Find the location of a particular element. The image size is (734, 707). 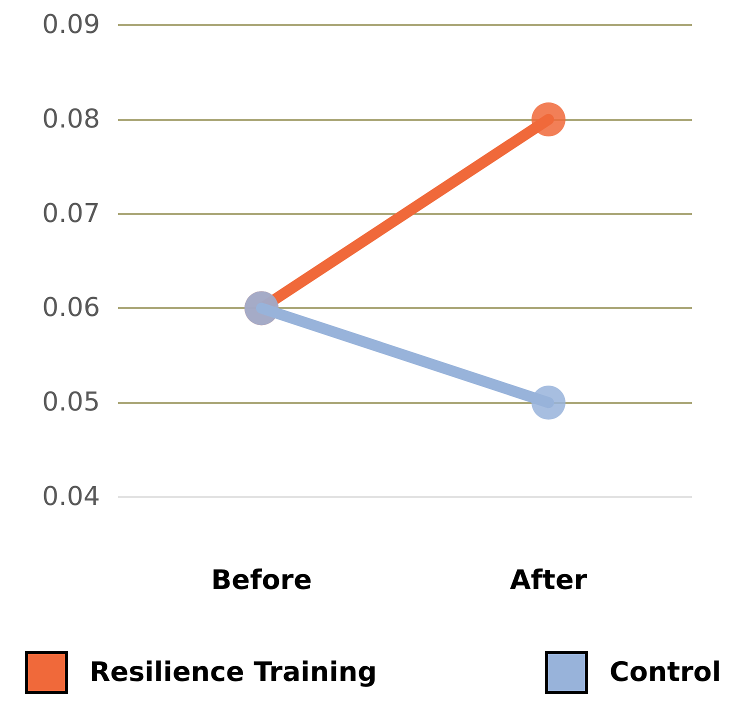

y-tick-label: 0.05 is located at coordinates (71, 403).